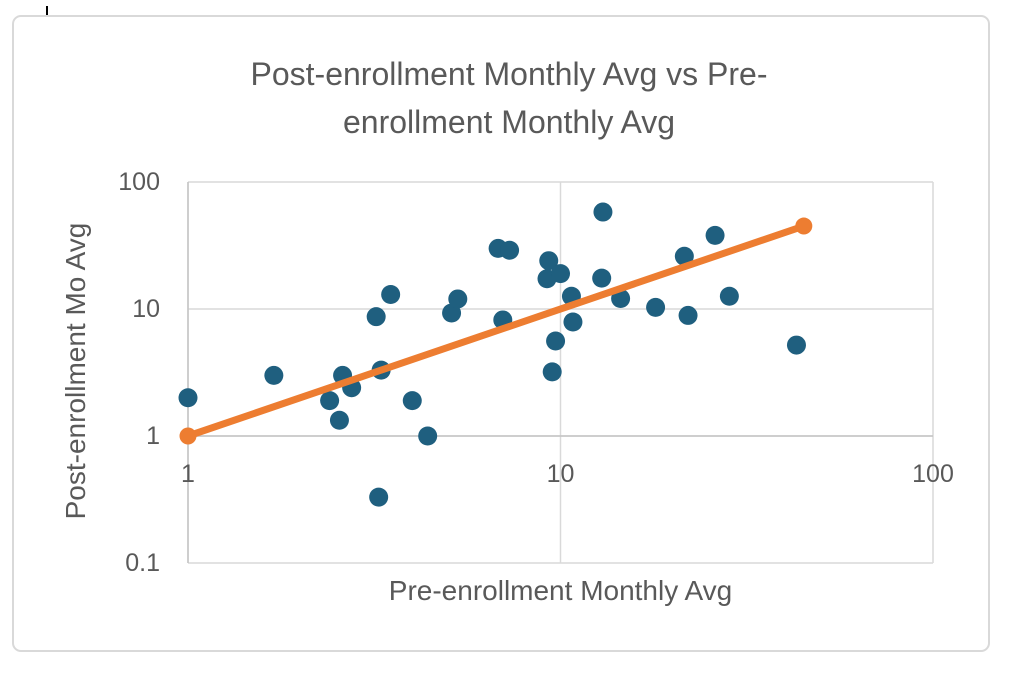  What do you see at coordinates (509, 122) in the screenshot?
I see `chart-title-line2: enrollment Monthly Avg` at bounding box center [509, 122].